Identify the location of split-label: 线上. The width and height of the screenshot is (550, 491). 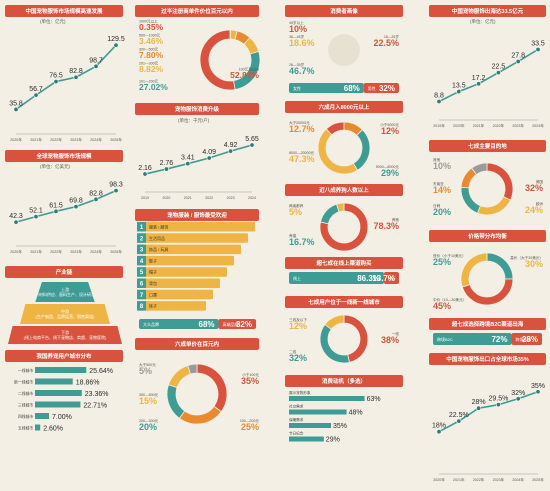
(297, 278).